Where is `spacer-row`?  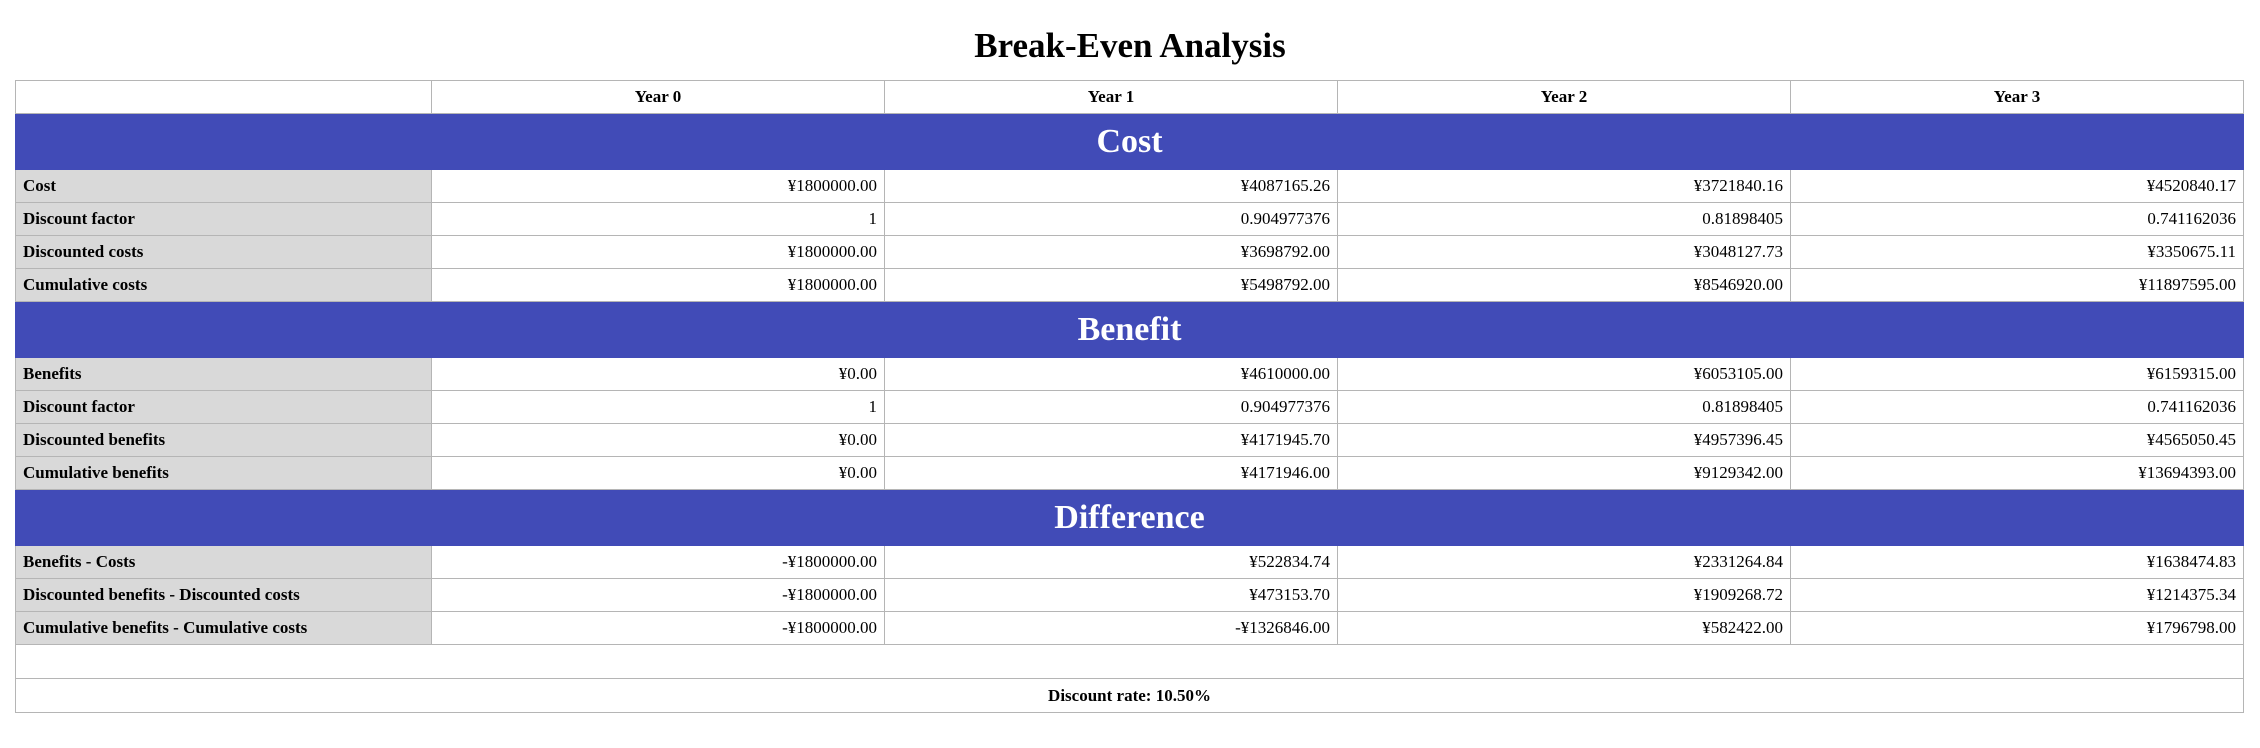
spacer-row is located at coordinates (1129, 661).